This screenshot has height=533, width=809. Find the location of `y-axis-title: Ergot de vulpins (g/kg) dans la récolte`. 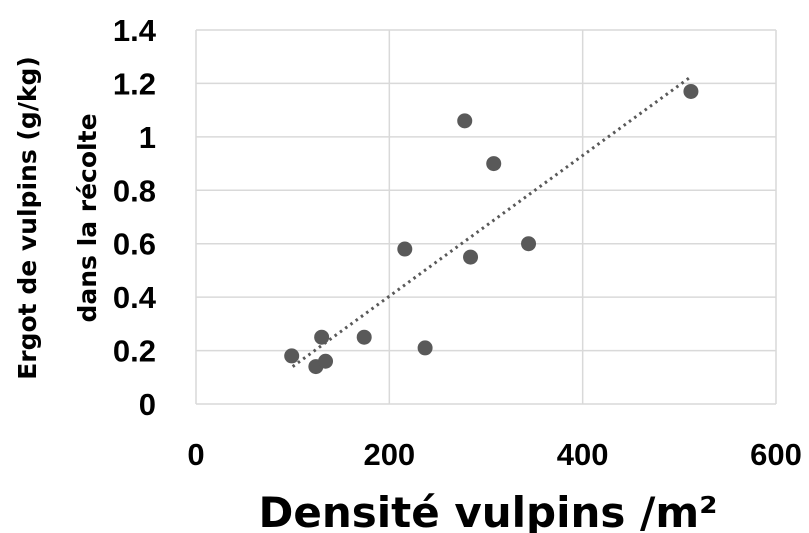

y-axis-title: Ergot de vulpins (g/kg) dans la récolte is located at coordinates (57, 218).